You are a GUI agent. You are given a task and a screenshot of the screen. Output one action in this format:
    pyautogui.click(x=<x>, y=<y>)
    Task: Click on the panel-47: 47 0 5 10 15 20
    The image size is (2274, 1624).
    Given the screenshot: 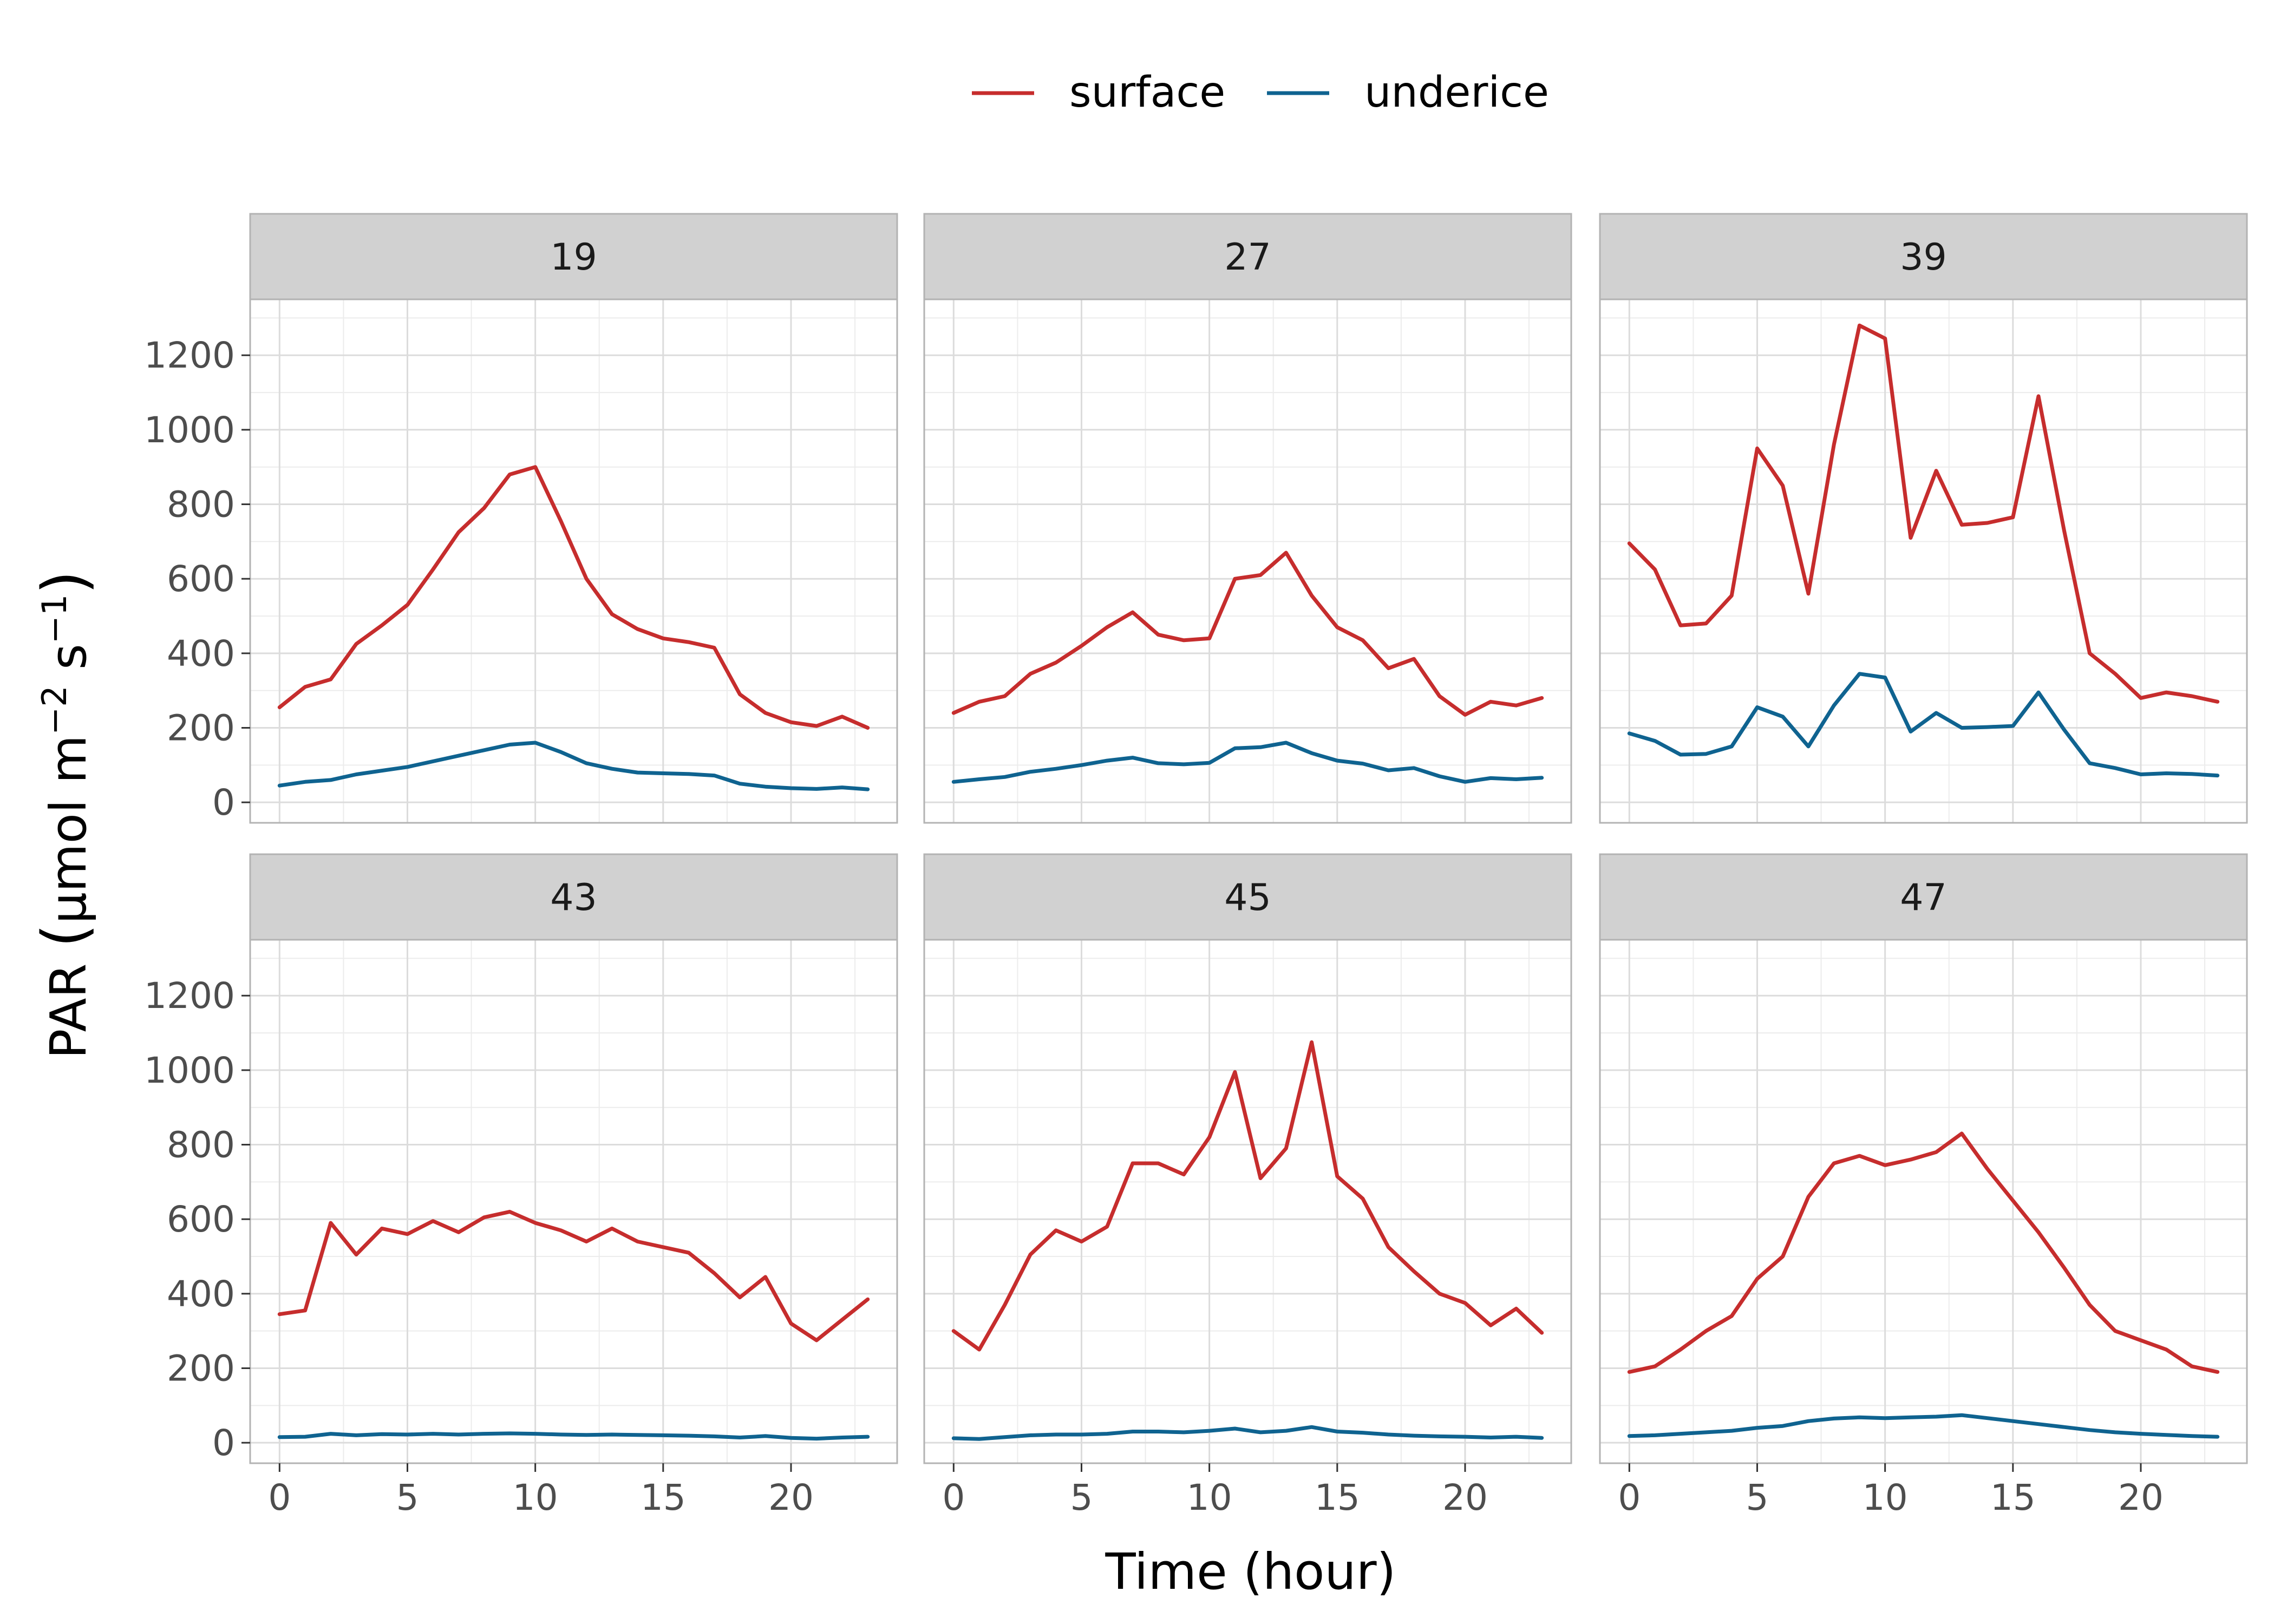 What is the action you would take?
    pyautogui.click(x=1924, y=1185)
    